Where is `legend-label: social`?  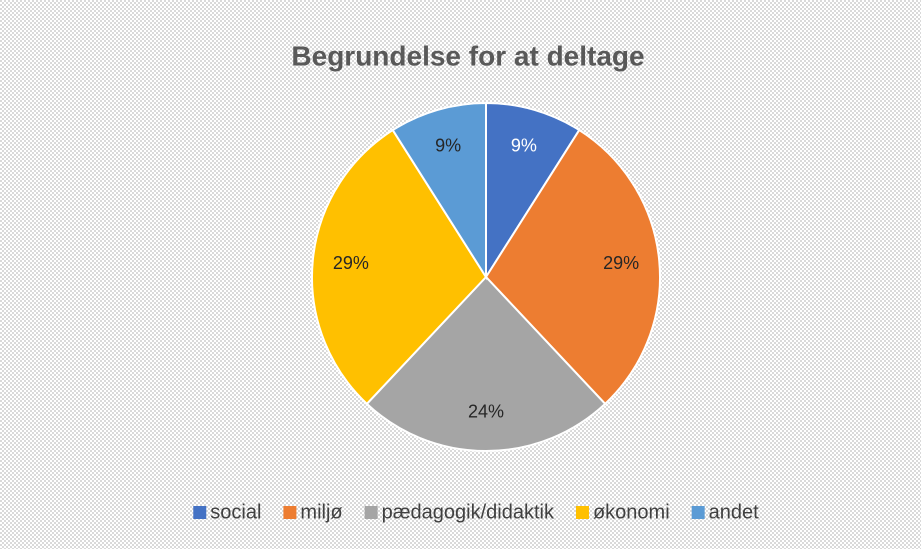
legend-label: social is located at coordinates (235, 512).